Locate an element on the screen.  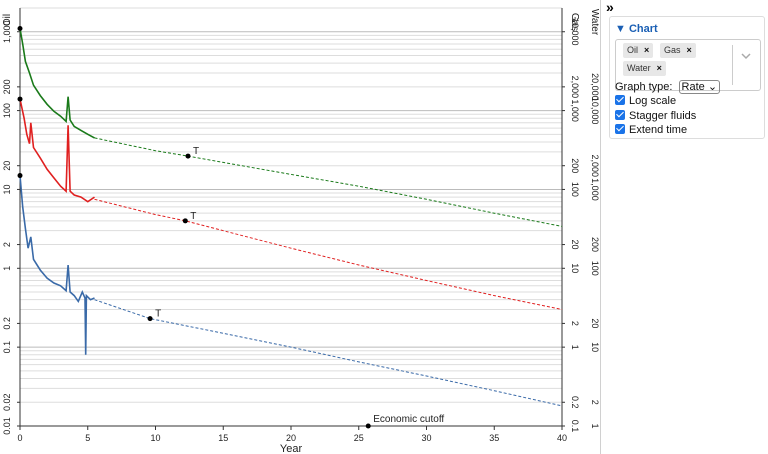
panel-divider is located at coordinates (600, 227).